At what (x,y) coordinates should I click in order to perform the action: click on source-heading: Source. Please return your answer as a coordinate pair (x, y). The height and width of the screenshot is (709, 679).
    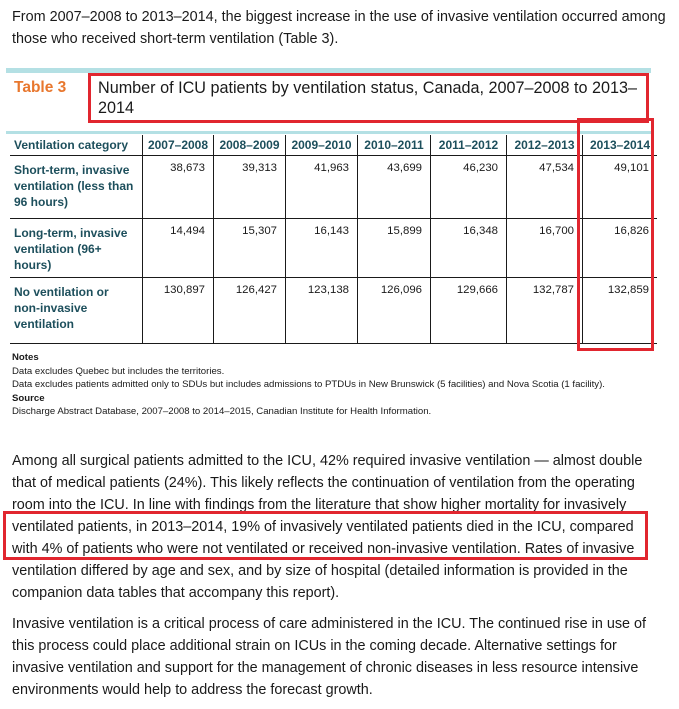
    Looking at the image, I should click on (28, 398).